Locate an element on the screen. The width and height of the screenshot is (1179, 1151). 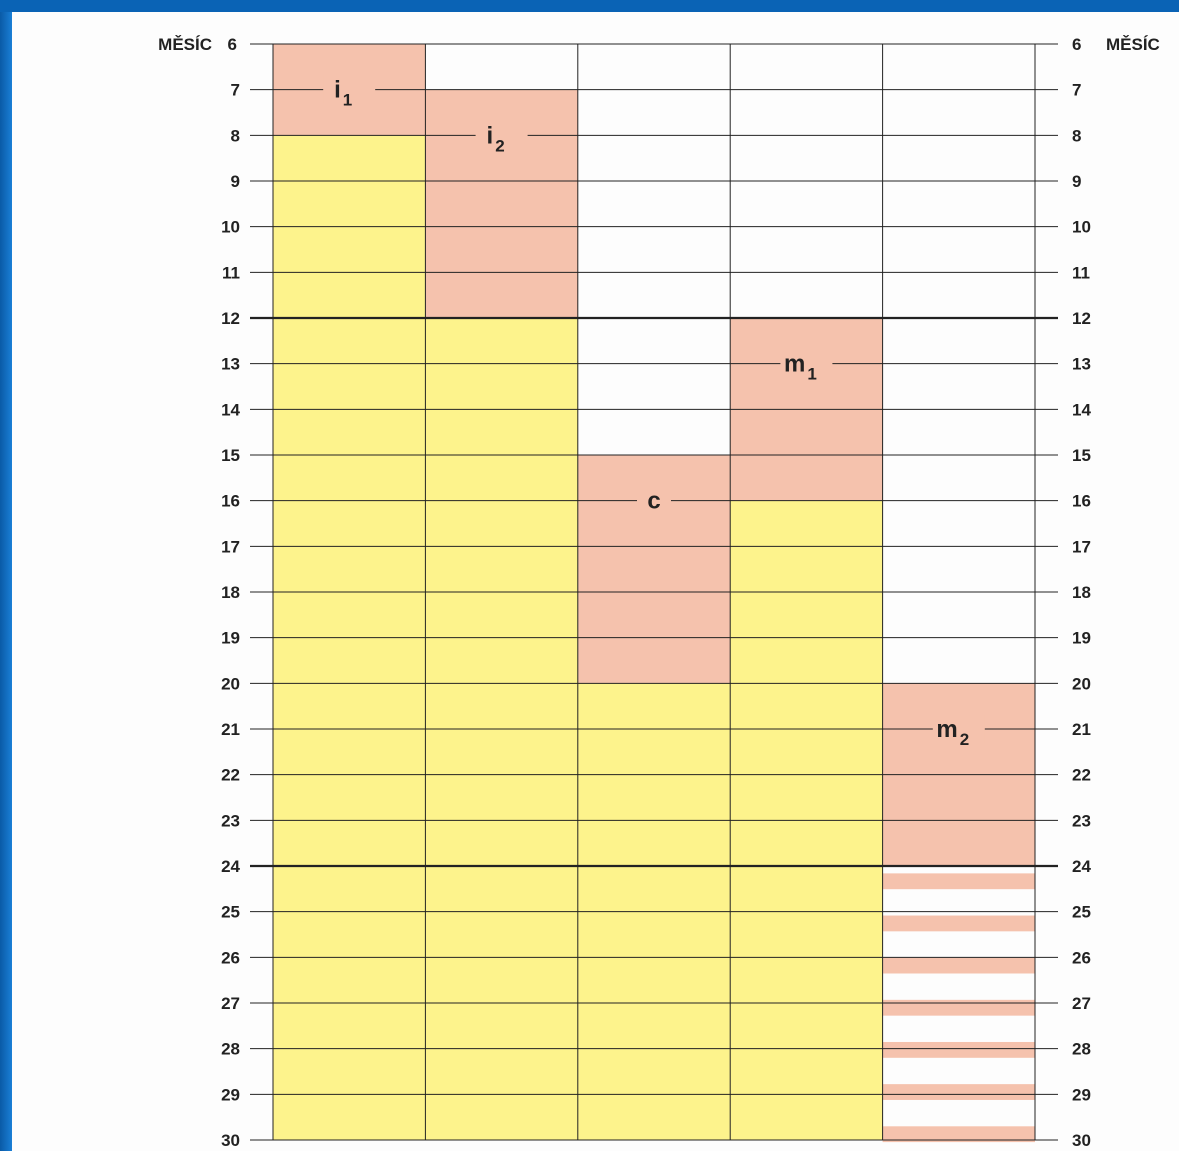
y-tick-label-left: 19 is located at coordinates (230, 638).